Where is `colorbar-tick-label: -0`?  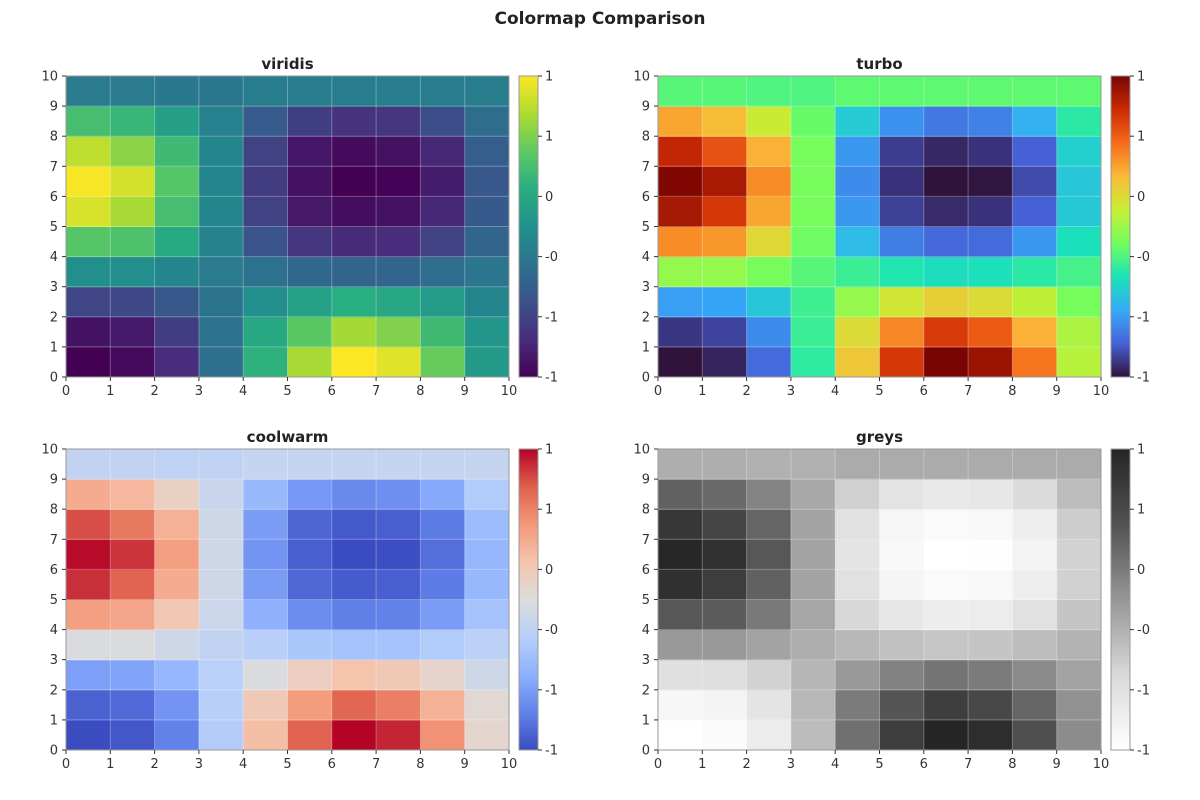 colorbar-tick-label: -0 is located at coordinates (1143, 257).